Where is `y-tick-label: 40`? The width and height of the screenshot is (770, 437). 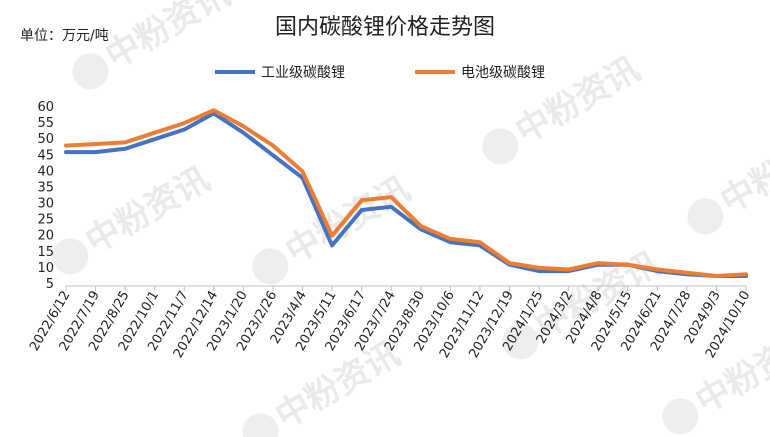 y-tick-label: 40 is located at coordinates (45, 171).